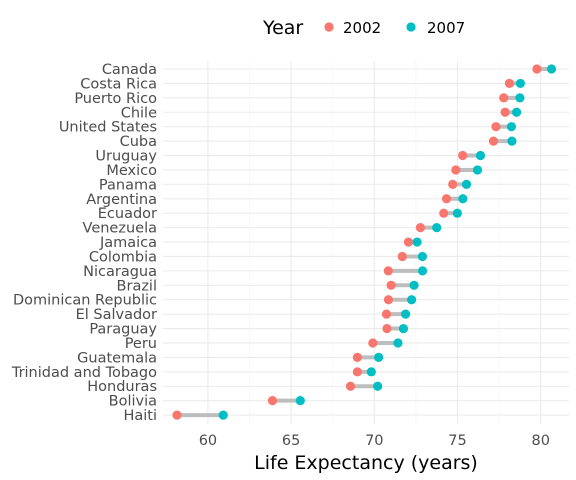  I want to click on point-2002-bolivia, so click(272, 401).